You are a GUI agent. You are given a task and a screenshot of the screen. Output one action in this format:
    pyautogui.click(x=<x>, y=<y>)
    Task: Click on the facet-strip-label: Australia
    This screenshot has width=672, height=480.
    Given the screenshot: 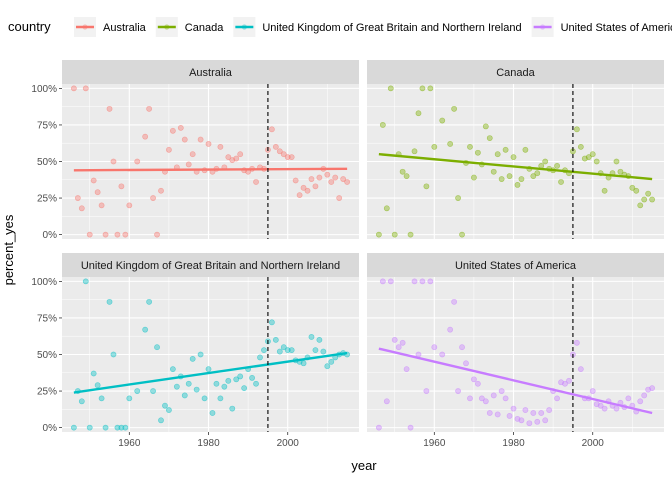 What is the action you would take?
    pyautogui.click(x=211, y=73)
    